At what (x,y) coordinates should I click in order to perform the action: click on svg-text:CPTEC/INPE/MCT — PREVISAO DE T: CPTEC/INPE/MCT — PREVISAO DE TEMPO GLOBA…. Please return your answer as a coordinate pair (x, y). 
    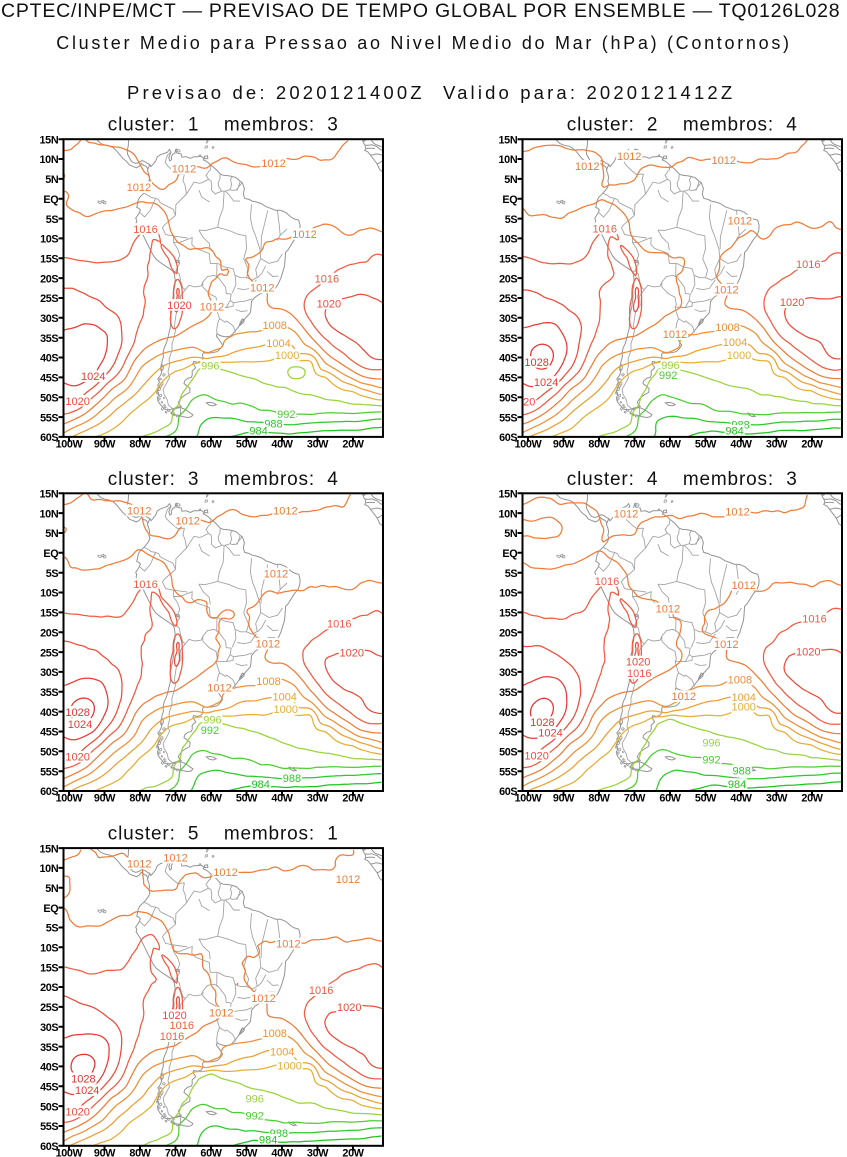
    Looking at the image, I should click on (420, 11).